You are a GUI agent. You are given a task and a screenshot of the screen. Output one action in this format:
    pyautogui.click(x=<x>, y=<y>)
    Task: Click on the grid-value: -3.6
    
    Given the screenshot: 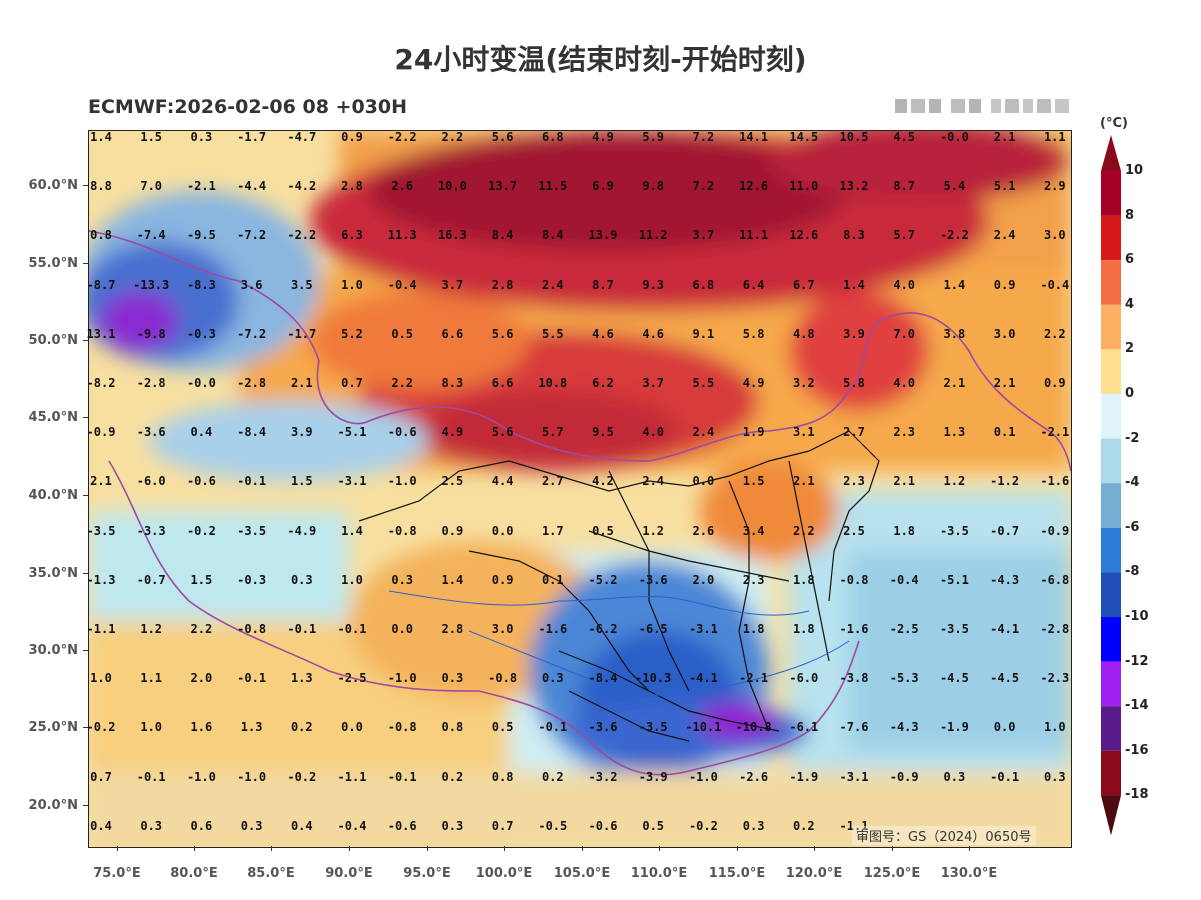 What is the action you would take?
    pyautogui.click(x=653, y=579)
    